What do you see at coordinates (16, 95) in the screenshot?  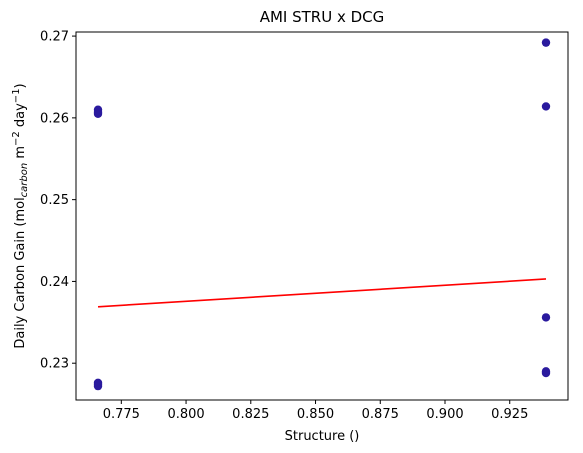 I see `y-axis-label-sup2: −1` at bounding box center [16, 95].